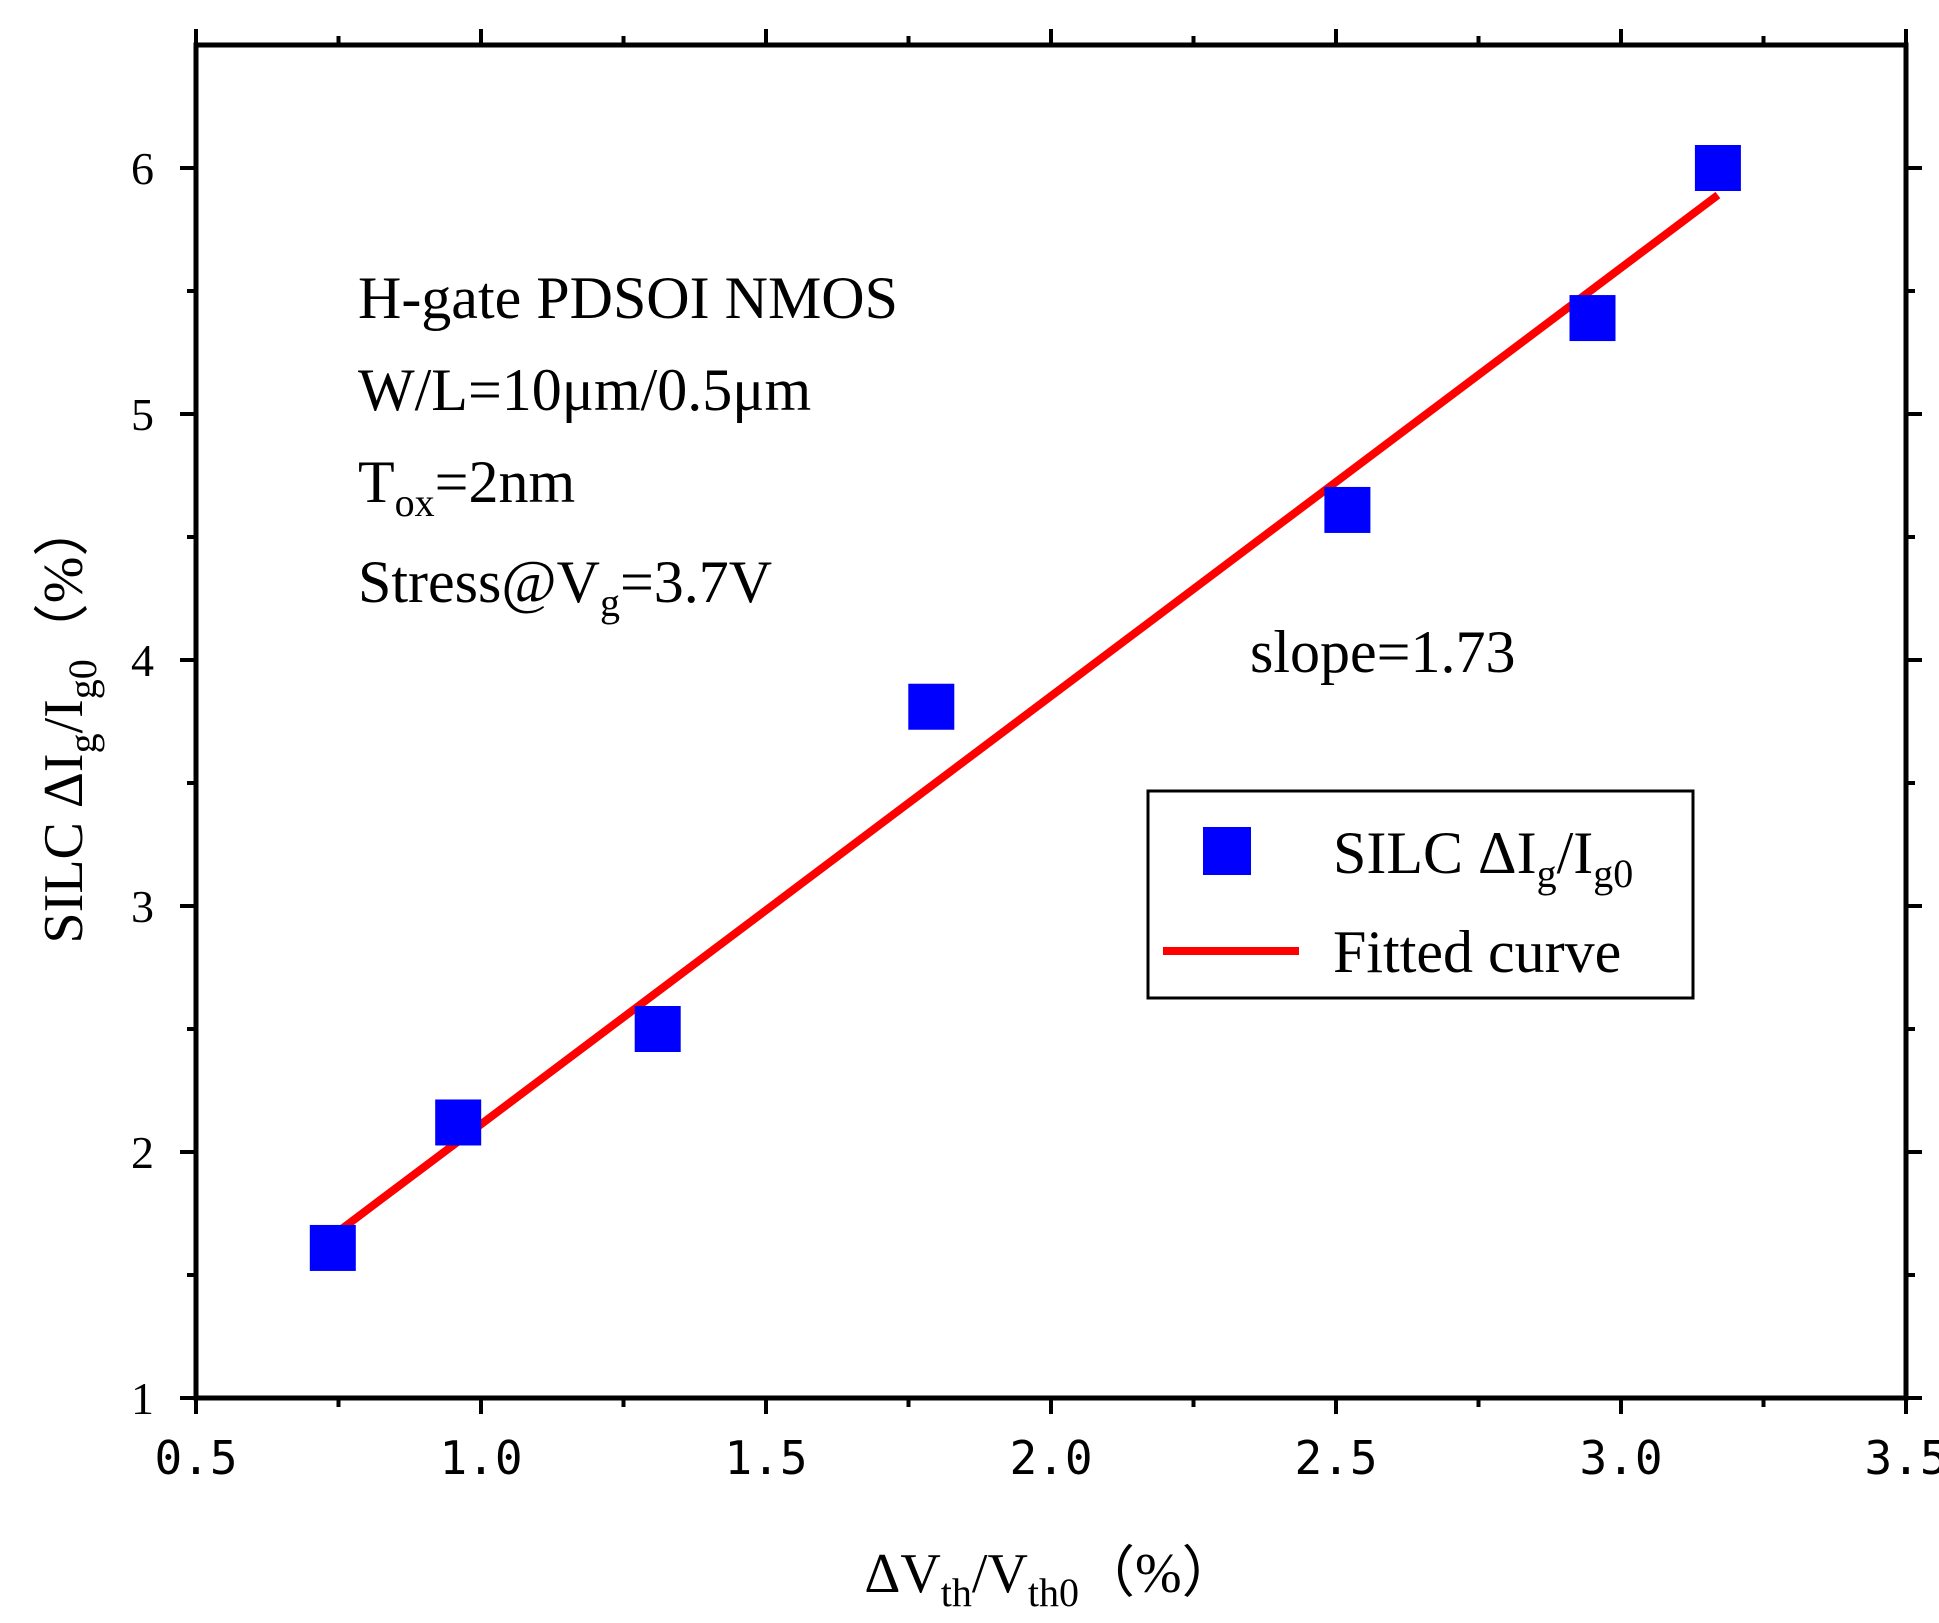 The image size is (1939, 1623). Describe the element at coordinates (696, 582) in the screenshot. I see `annotation-stress-rest: =3.7V` at that location.